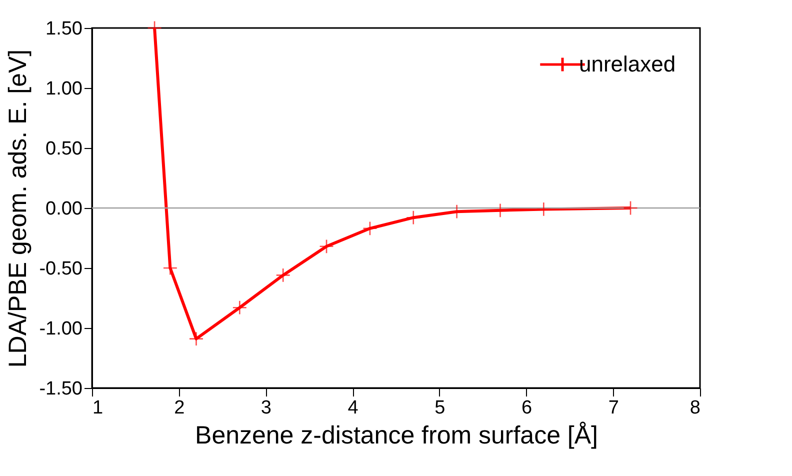 This screenshot has width=792, height=476. I want to click on y-tick-label: 1.50, so click(64, 29).